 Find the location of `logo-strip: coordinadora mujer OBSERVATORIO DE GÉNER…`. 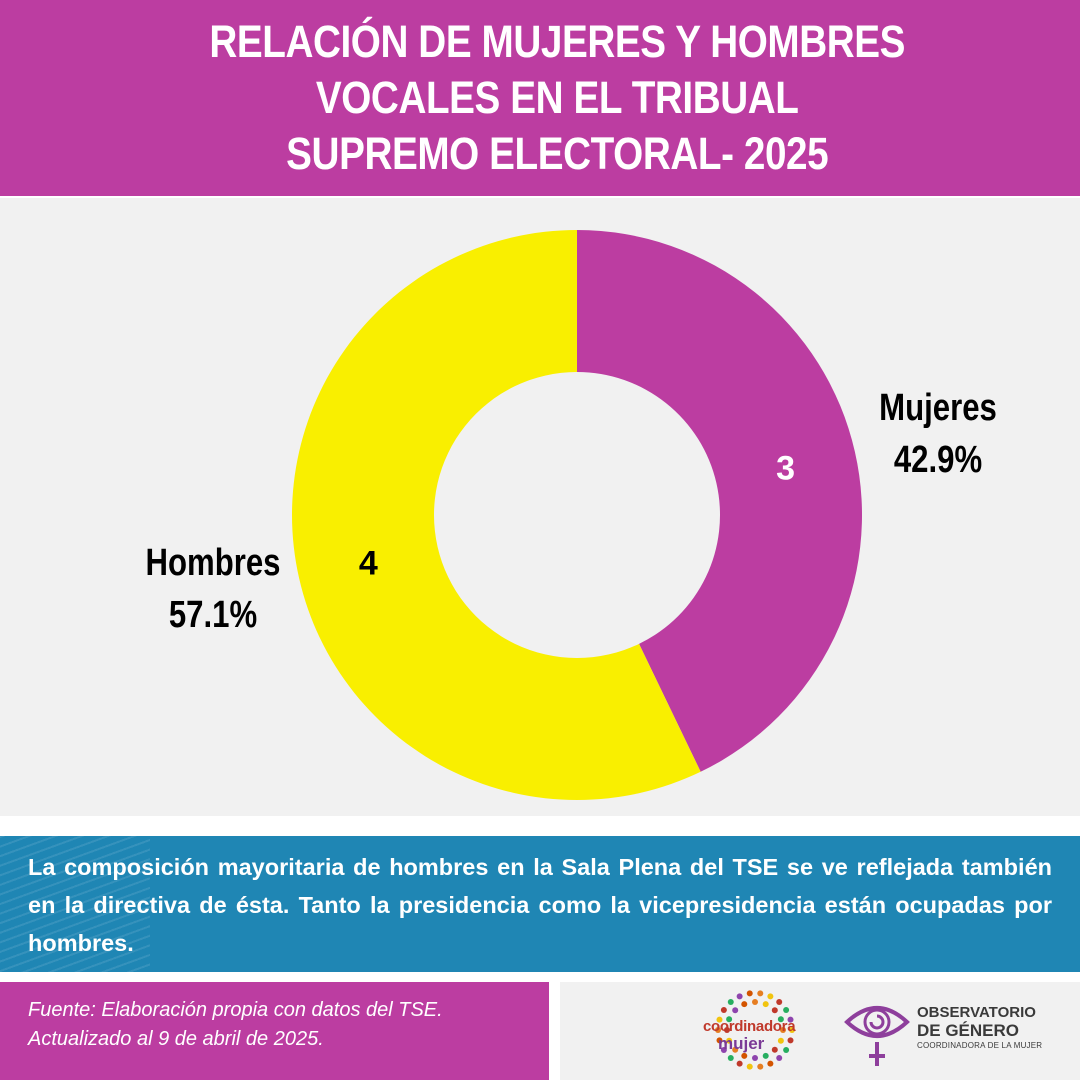

logo-strip: coordinadora mujer OBSERVATORIO DE GÉNER… is located at coordinates (820, 1031).